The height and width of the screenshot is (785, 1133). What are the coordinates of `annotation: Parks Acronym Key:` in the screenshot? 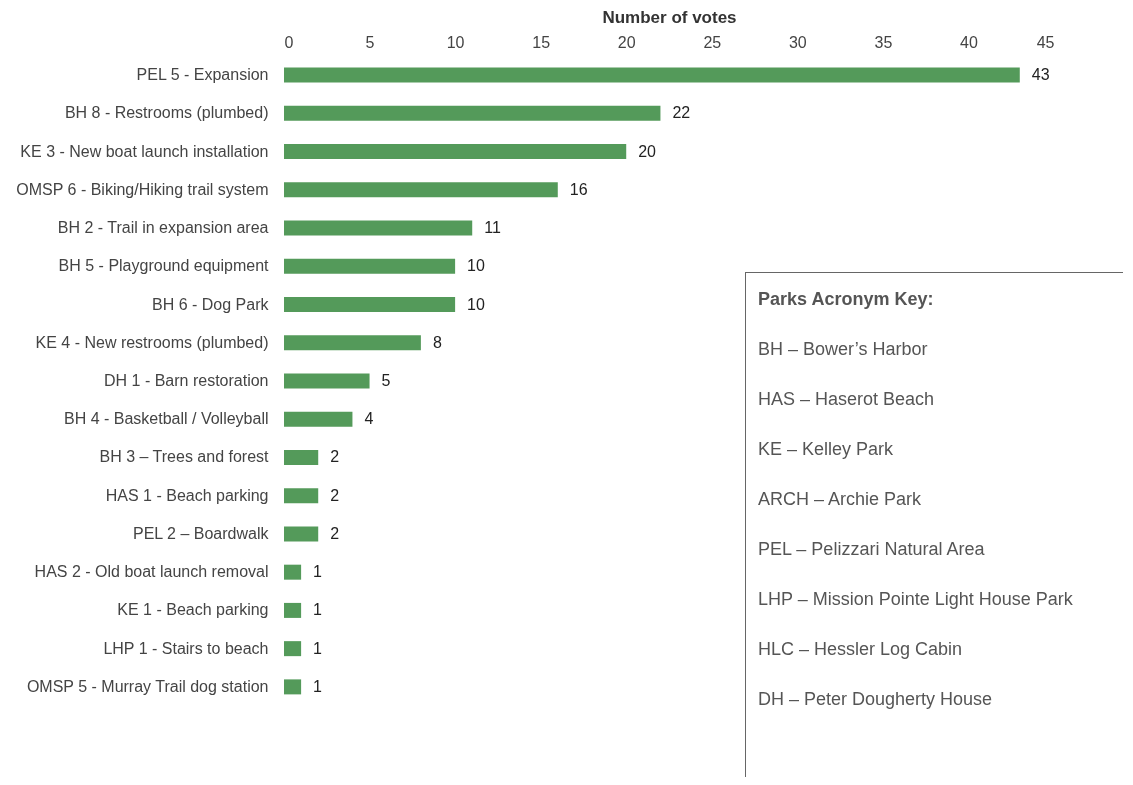 It's located at (846, 299).